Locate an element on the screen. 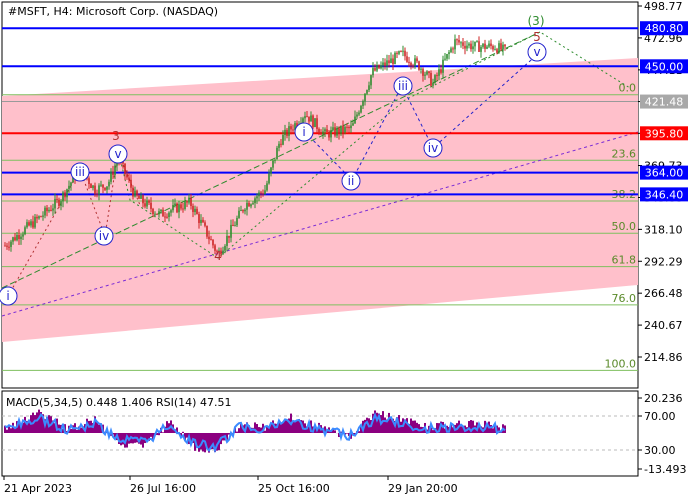  wave-label-10: v is located at coordinates (536, 52).